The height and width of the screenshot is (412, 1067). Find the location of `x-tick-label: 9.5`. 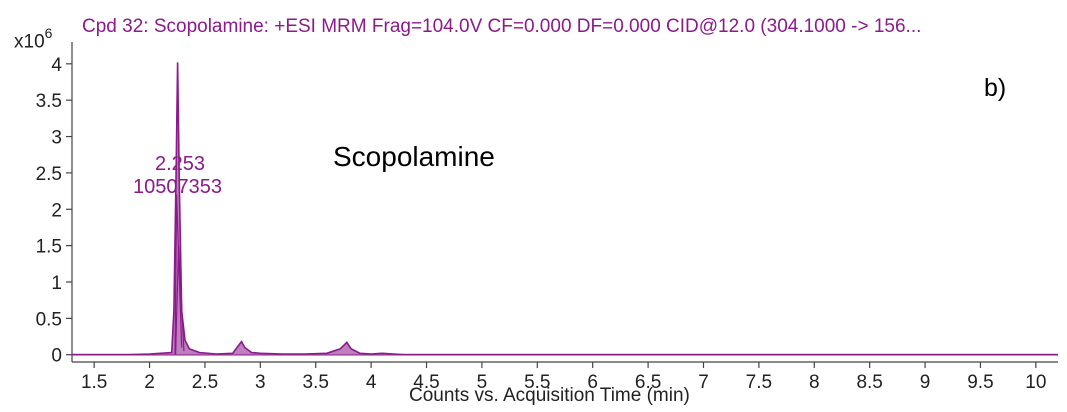

x-tick-label: 9.5 is located at coordinates (980, 382).